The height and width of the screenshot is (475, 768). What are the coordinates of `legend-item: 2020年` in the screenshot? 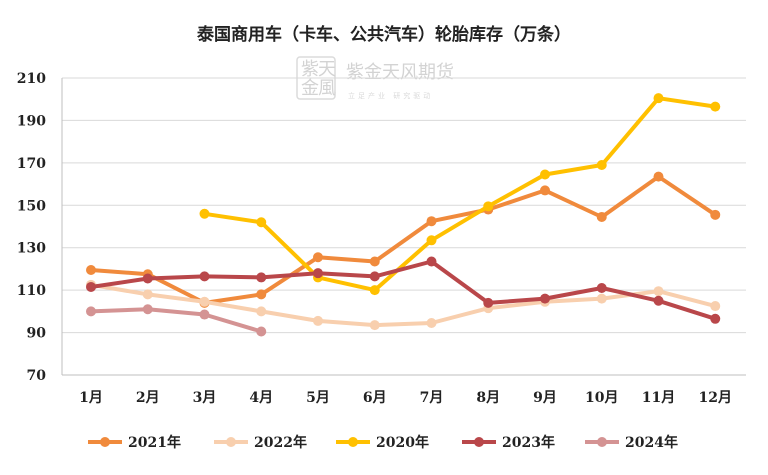 It's located at (382, 442).